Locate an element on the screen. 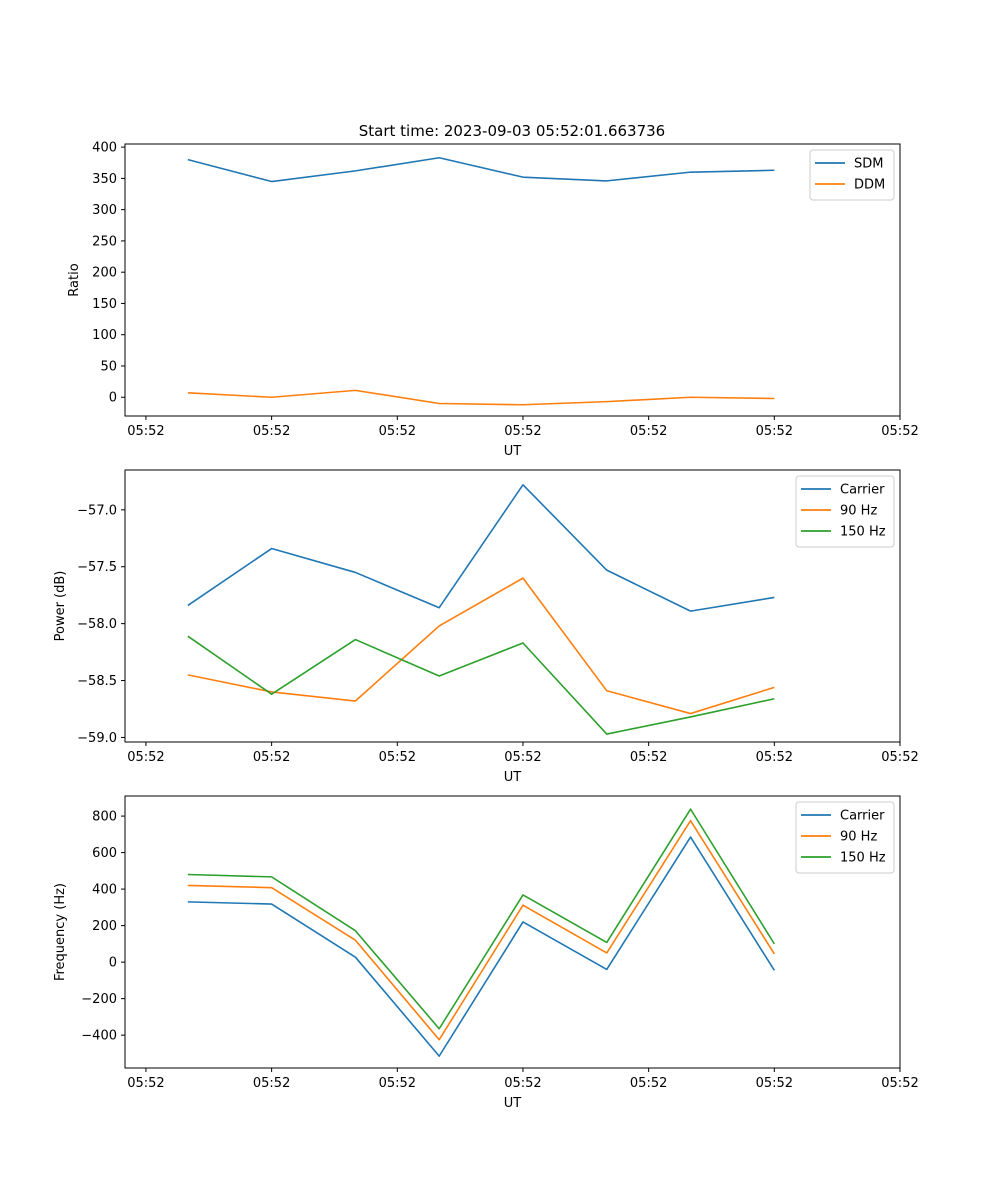 The width and height of the screenshot is (1000, 1200). power-legend-label: 150 Hz is located at coordinates (863, 532).